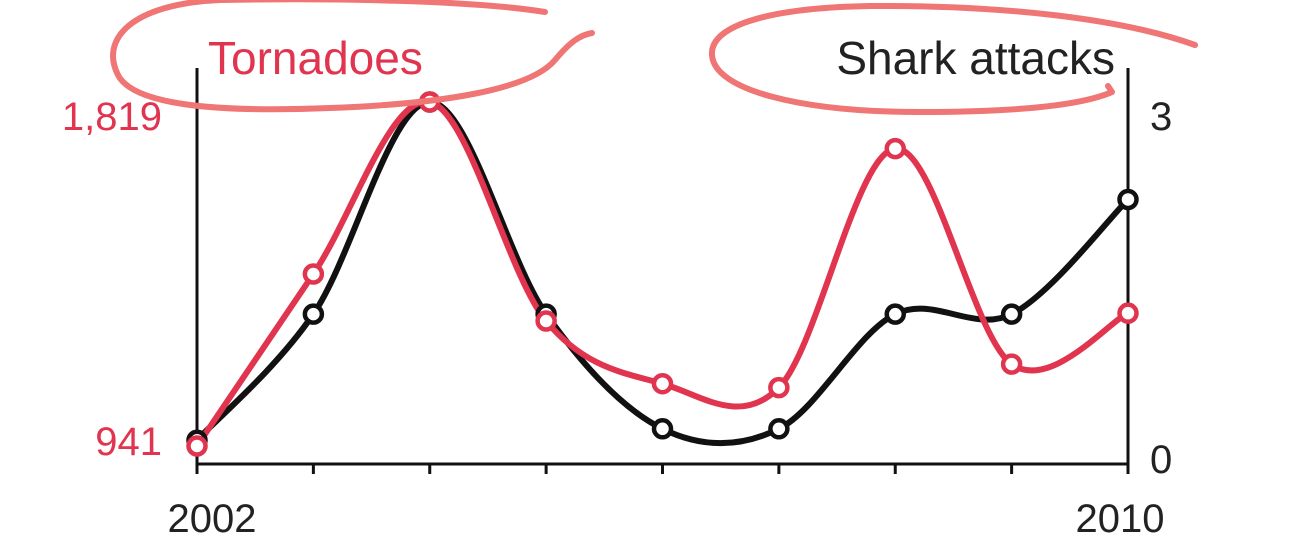 The height and width of the screenshot is (538, 1300). Describe the element at coordinates (197, 446) in the screenshot. I see `data-point-tornadoes-2002` at that location.